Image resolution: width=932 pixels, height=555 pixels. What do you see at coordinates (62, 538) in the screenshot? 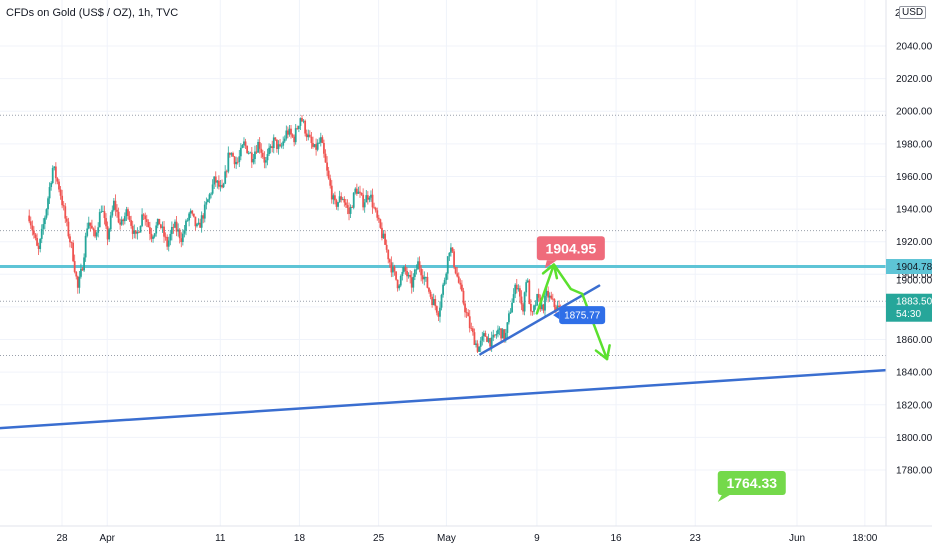
I see `time-tick-label: 28` at bounding box center [62, 538].